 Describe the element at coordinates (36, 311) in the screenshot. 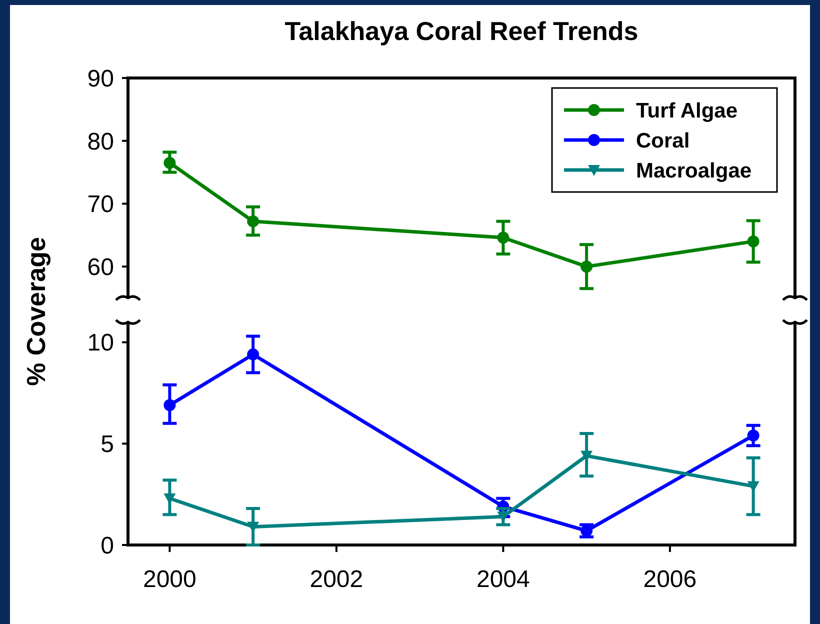

I see `y-axis-title: % Coverage` at that location.